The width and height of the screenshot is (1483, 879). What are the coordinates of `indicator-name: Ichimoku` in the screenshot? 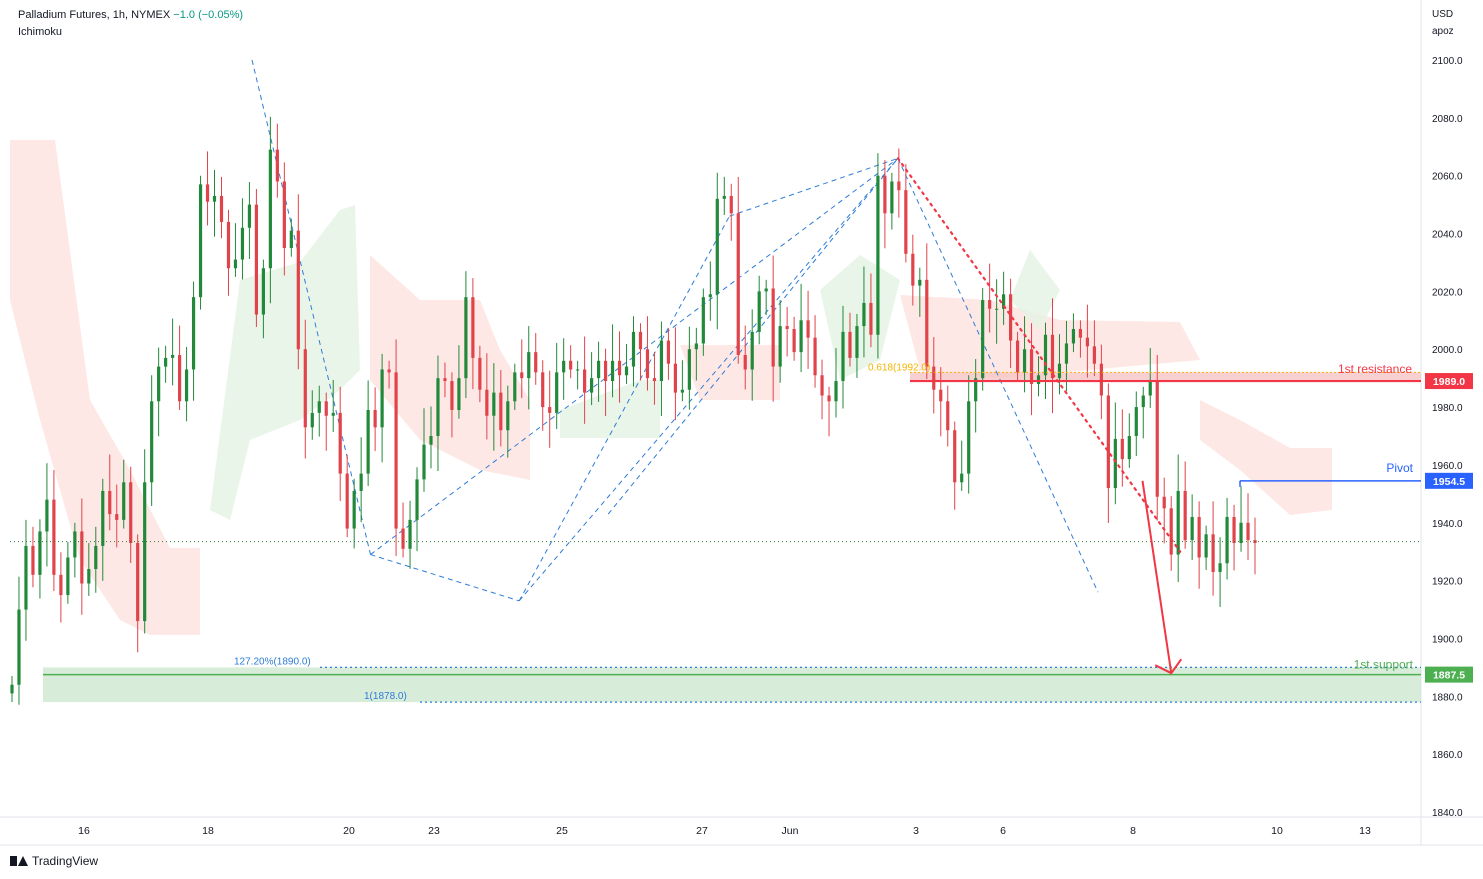 It's located at (40, 32).